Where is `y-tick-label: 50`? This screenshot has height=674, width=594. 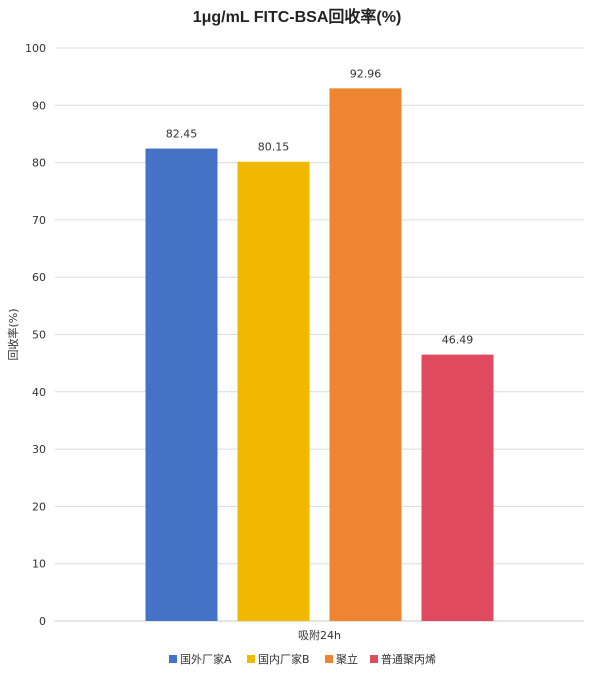
y-tick-label: 50 is located at coordinates (39, 335).